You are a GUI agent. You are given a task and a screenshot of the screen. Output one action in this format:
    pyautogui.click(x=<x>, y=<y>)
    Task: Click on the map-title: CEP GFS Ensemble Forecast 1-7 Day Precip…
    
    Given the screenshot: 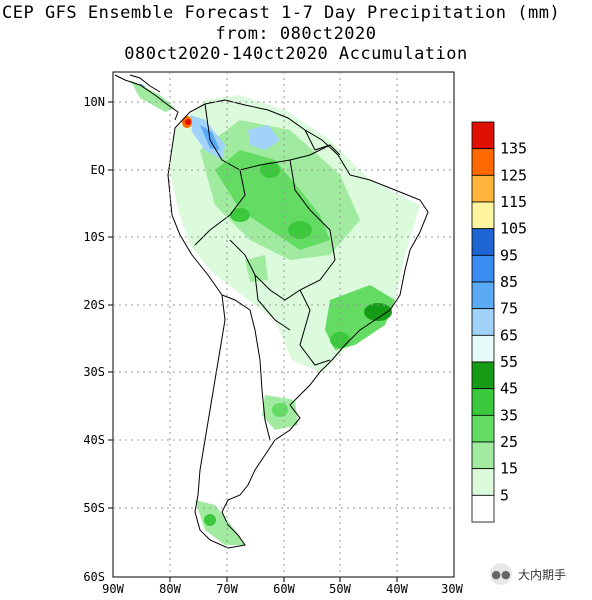 What is the action you would take?
    pyautogui.click(x=281, y=13)
    